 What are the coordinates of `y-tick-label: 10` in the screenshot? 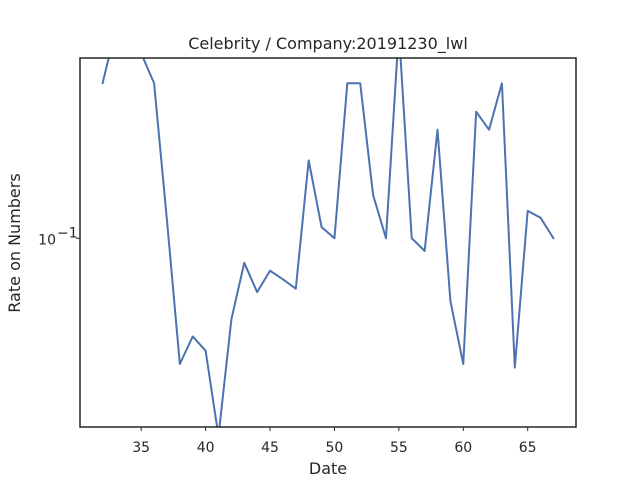 It's located at (47, 240).